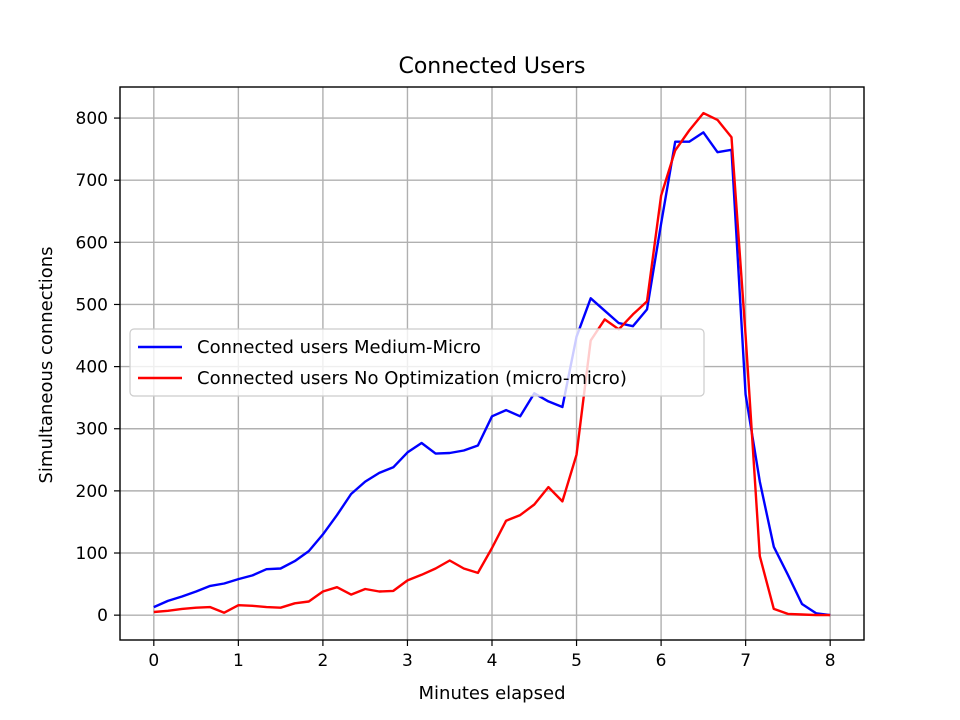 This screenshot has width=960, height=720. What do you see at coordinates (92, 119) in the screenshot?
I see `y-tick-label: 800` at bounding box center [92, 119].